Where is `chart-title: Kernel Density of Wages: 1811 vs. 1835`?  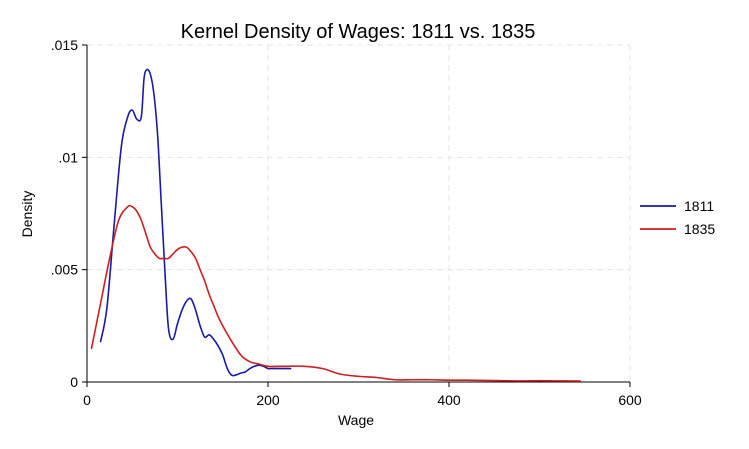 chart-title: Kernel Density of Wages: 1811 vs. 1835 is located at coordinates (358, 32).